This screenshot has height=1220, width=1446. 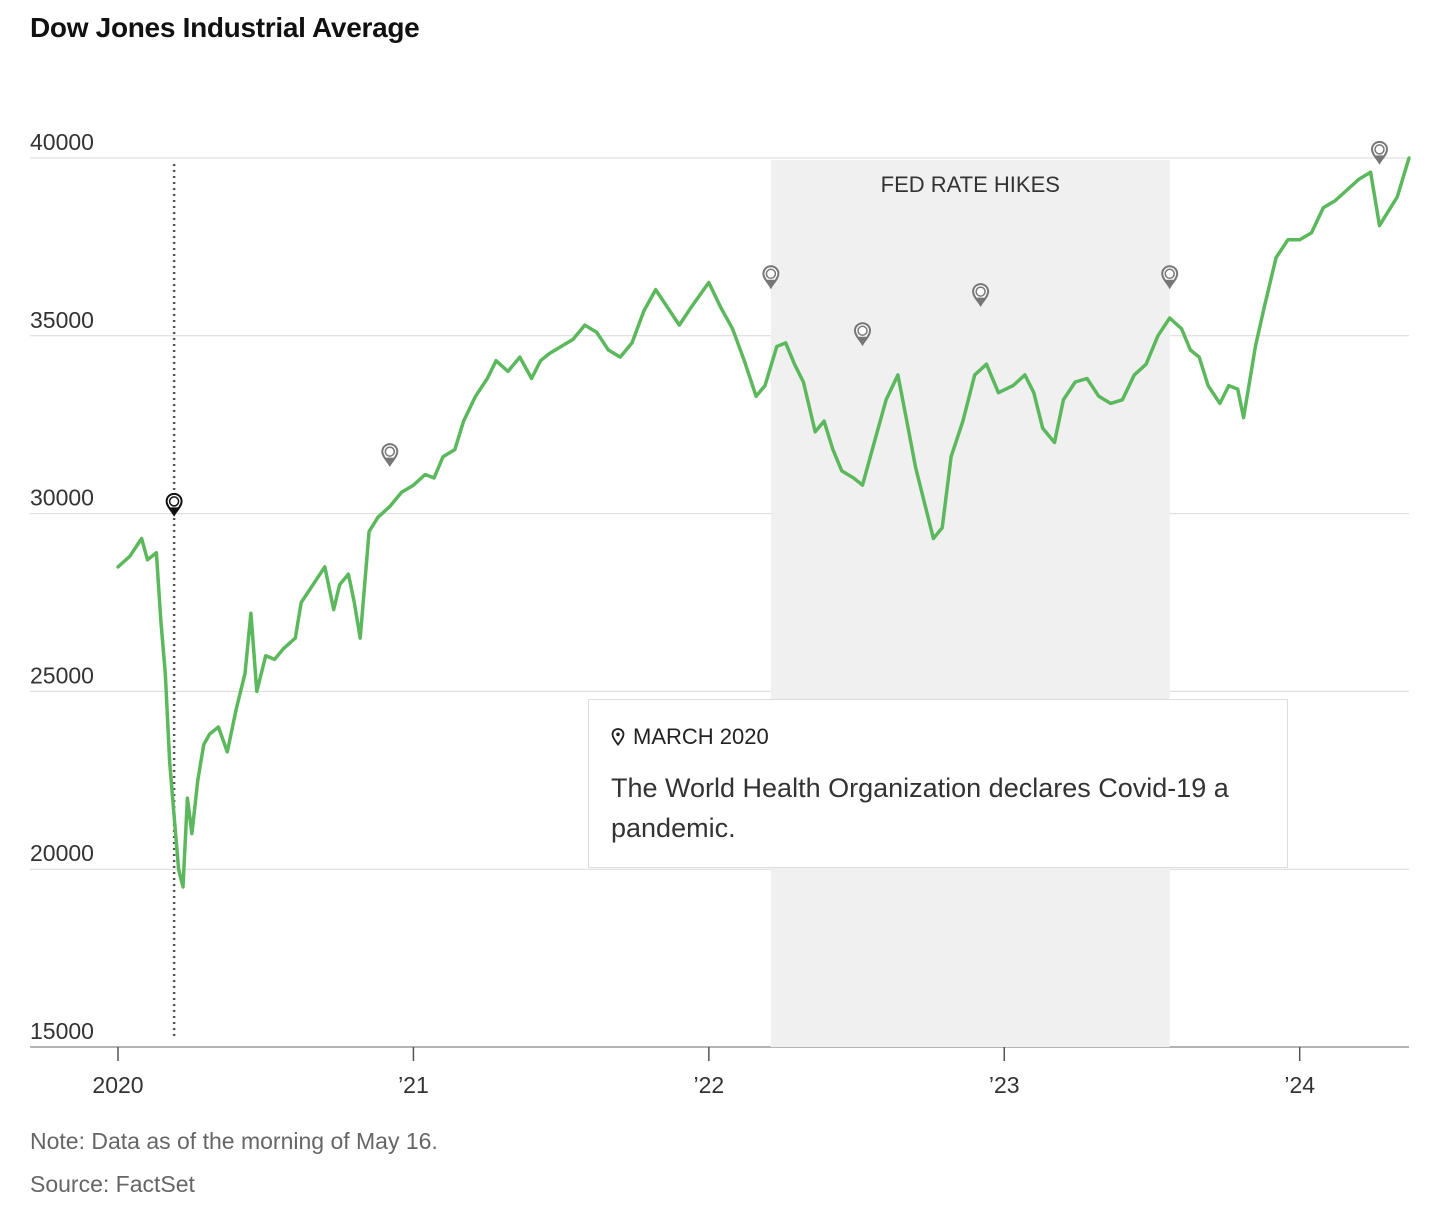 What do you see at coordinates (62, 1031) in the screenshot?
I see `y-tick-label-15000: 15000` at bounding box center [62, 1031].